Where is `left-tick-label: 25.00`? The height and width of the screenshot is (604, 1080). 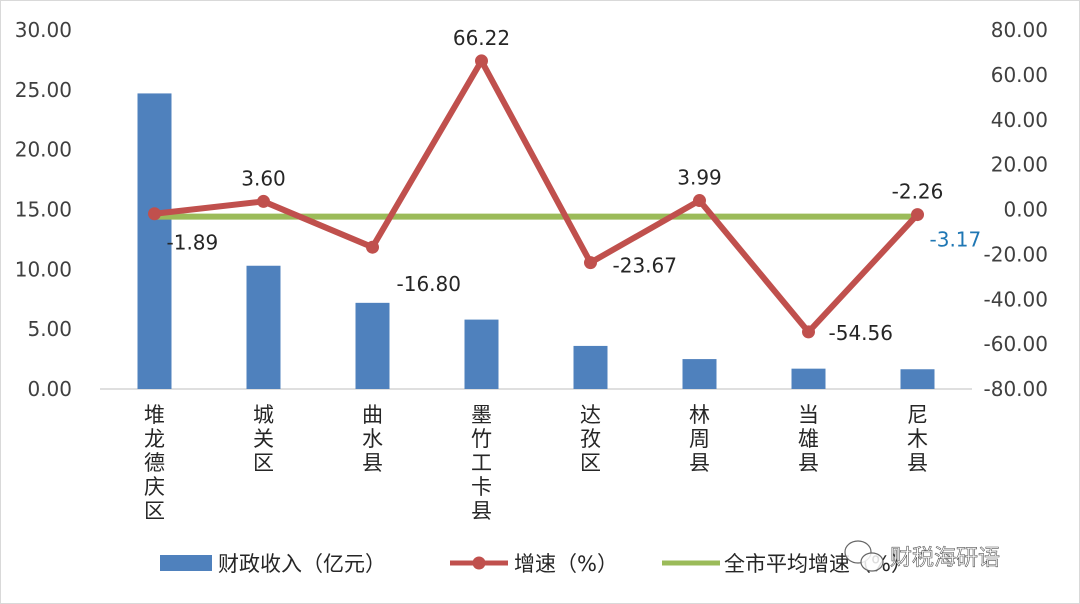
left-tick-label: 25.00 is located at coordinates (43, 90).